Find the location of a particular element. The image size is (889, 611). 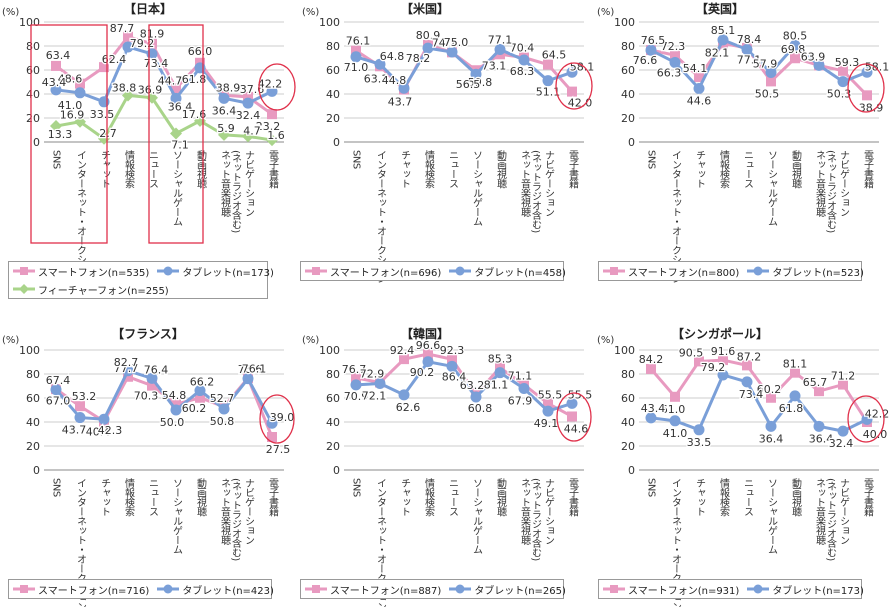

legend-entry-smartphone: スマートフォン(n=716) is located at coordinates (81, 589).